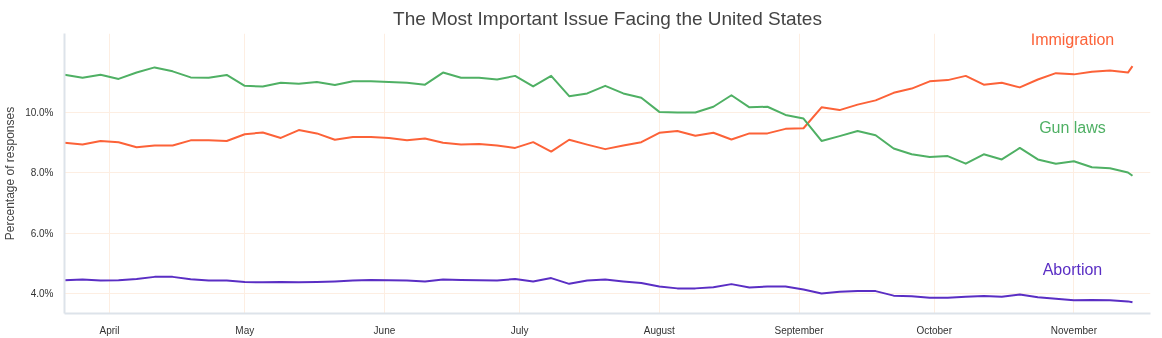  I want to click on series-label: Immigration, so click(1072, 40).